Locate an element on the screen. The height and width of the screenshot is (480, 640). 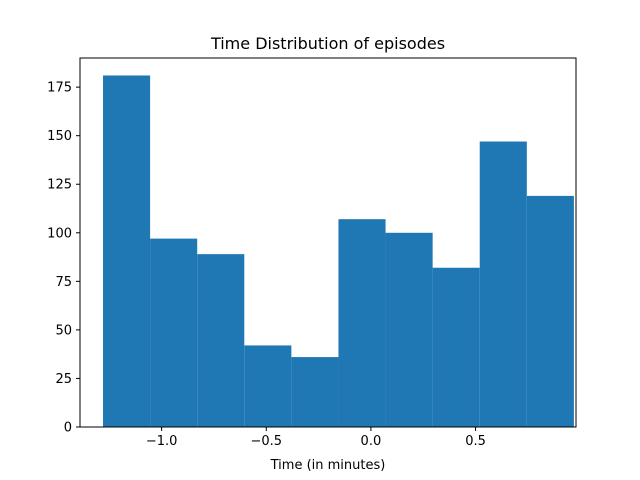
y-tick-label-3: 75 is located at coordinates (63, 282).